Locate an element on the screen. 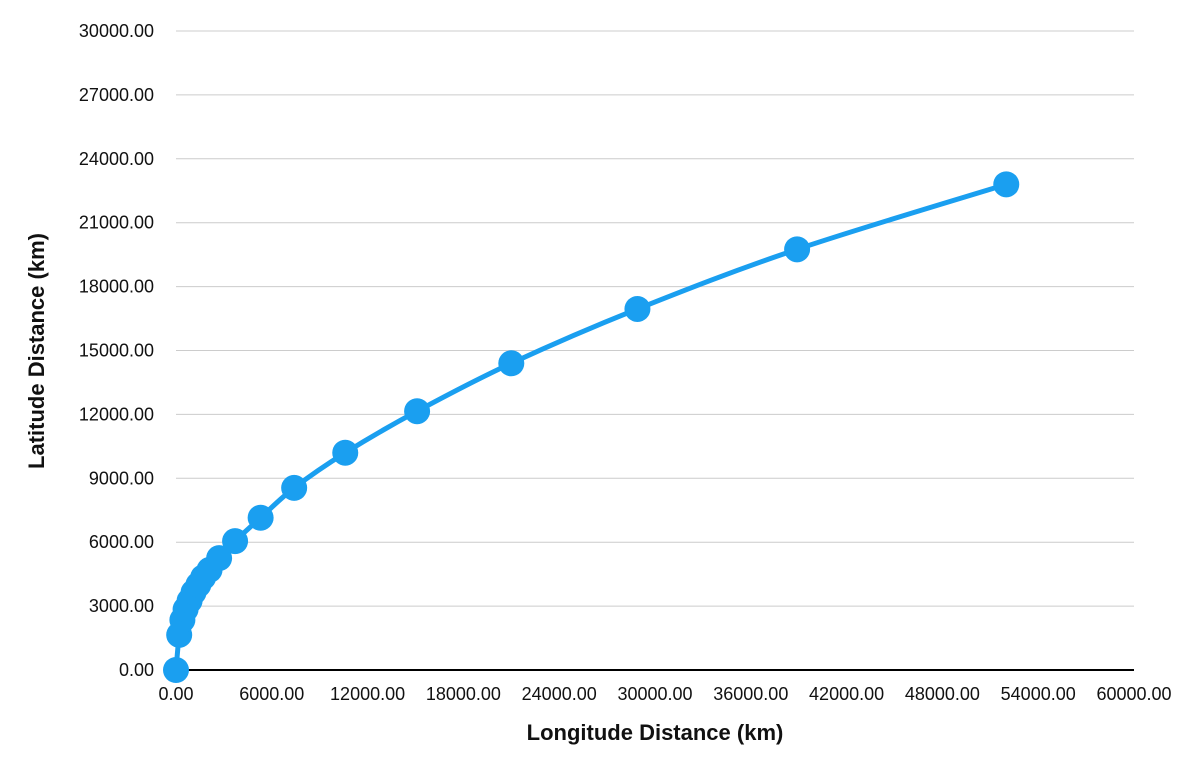  y-tick-label: 30000.00 is located at coordinates (116, 31).